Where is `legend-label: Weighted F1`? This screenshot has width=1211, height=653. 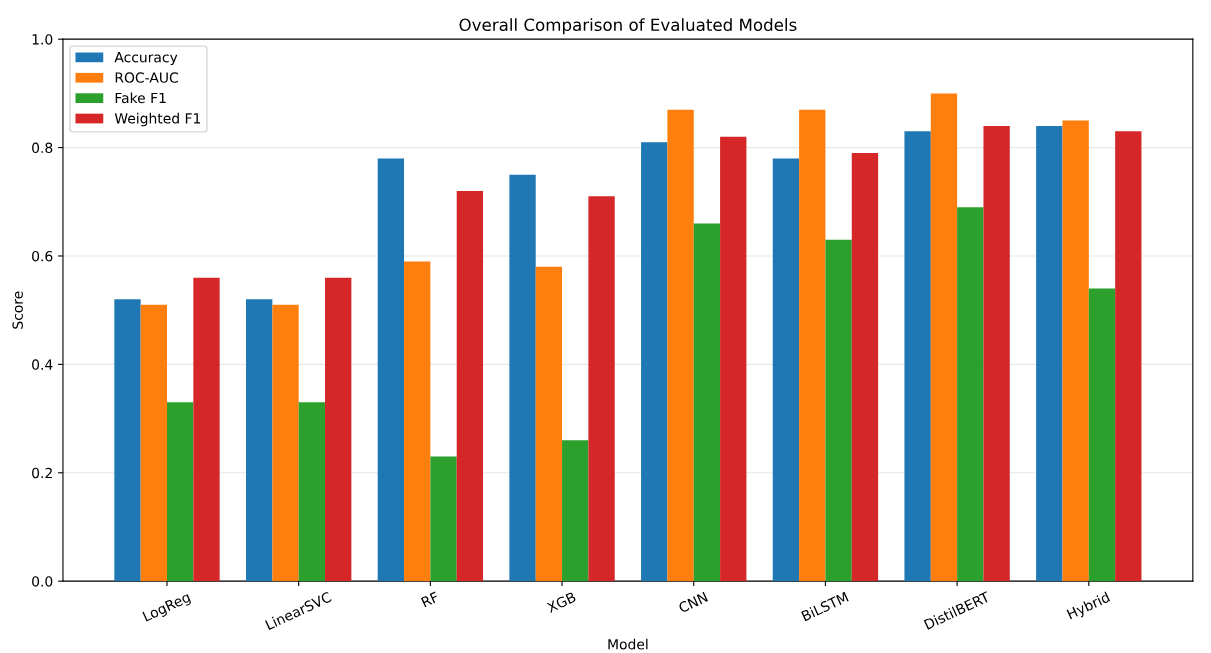
legend-label: Weighted F1 is located at coordinates (157, 119).